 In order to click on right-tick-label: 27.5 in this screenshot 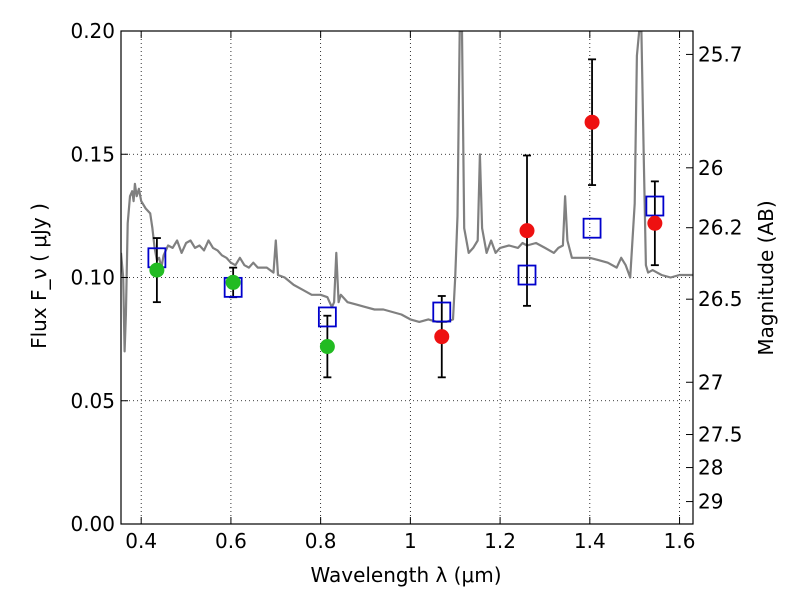, I will do `click(720, 435)`.